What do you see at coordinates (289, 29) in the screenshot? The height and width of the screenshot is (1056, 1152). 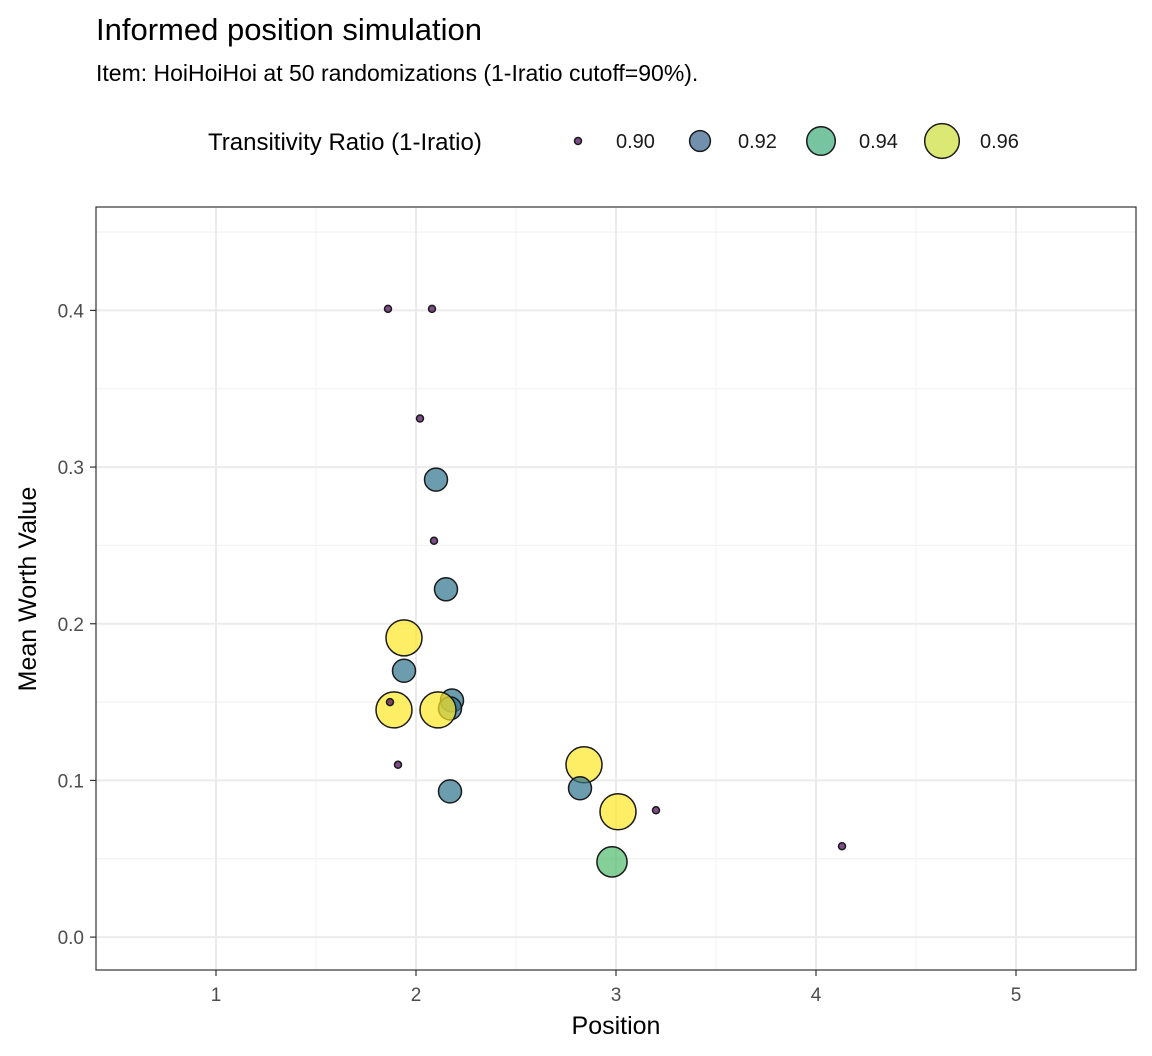 I see `chart-title: Informed position simulation` at bounding box center [289, 29].